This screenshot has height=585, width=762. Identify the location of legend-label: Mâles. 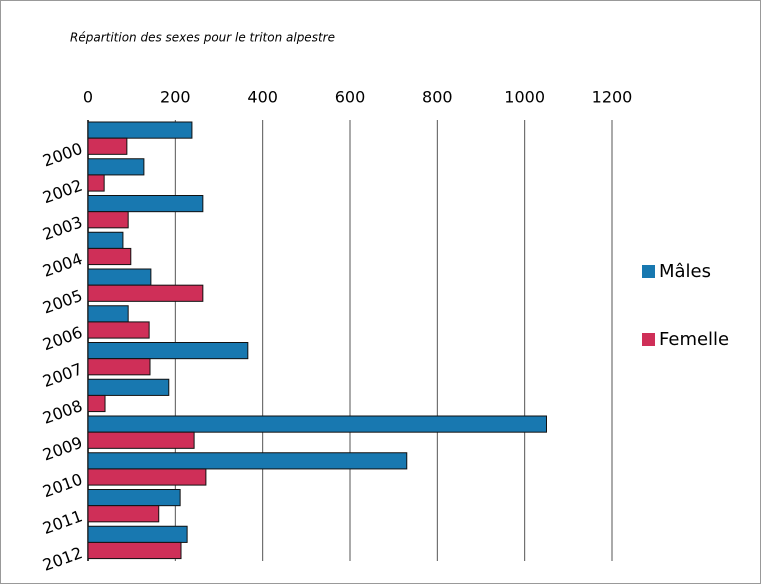
(685, 271).